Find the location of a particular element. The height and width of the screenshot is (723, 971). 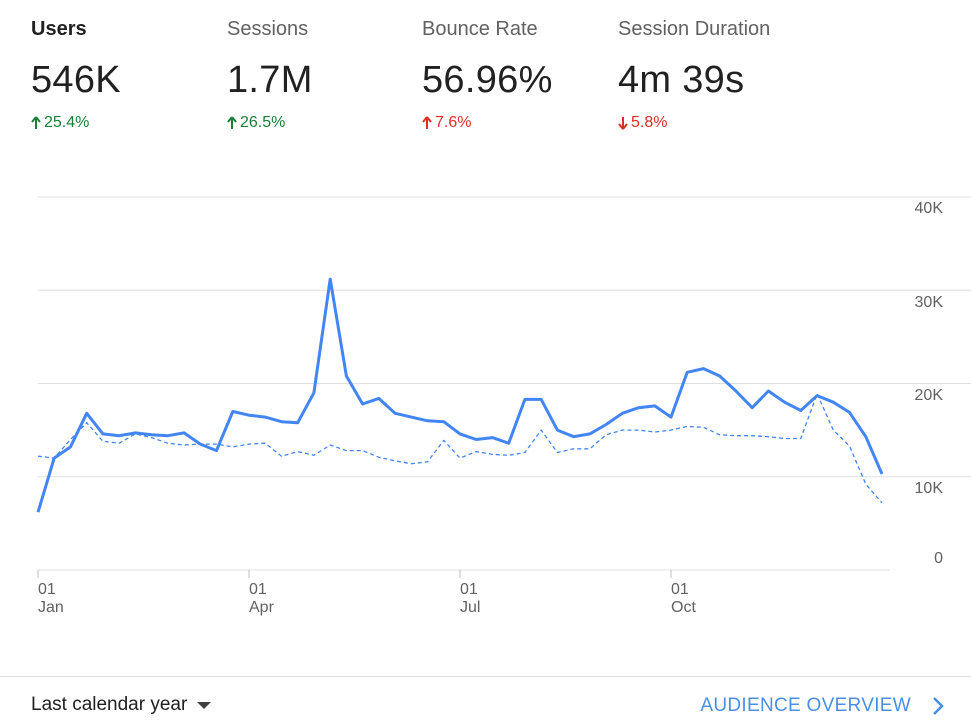

y-tick-label: 10K is located at coordinates (929, 488).